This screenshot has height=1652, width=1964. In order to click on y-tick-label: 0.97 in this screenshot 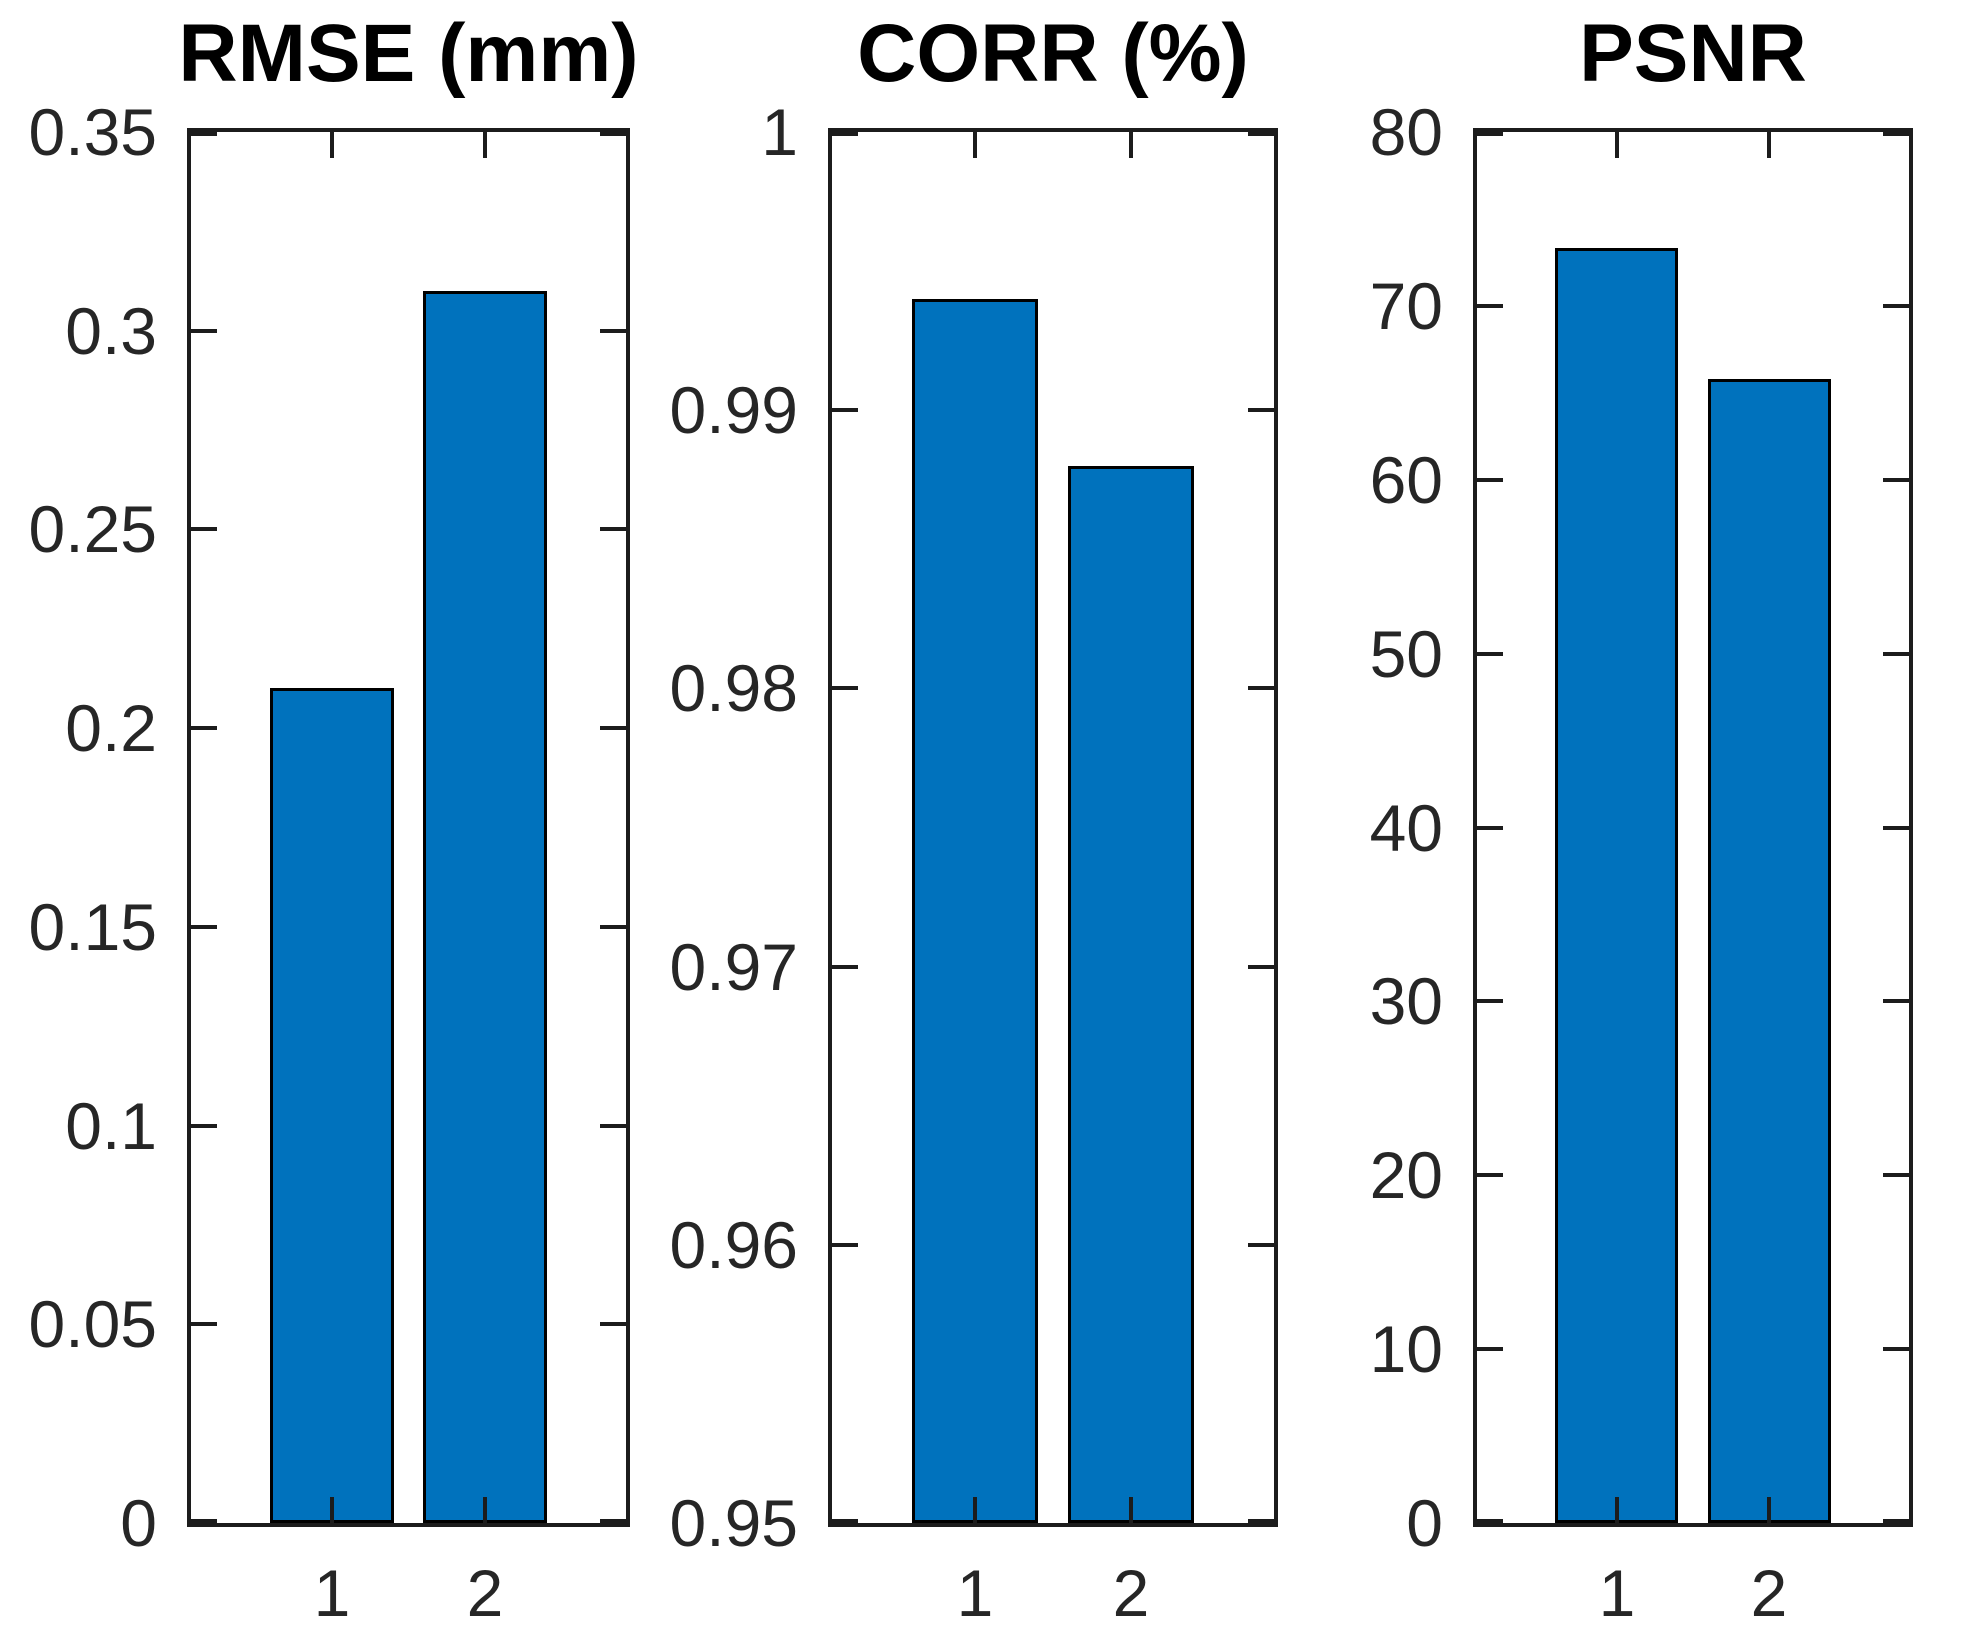, I will do `click(733, 967)`.